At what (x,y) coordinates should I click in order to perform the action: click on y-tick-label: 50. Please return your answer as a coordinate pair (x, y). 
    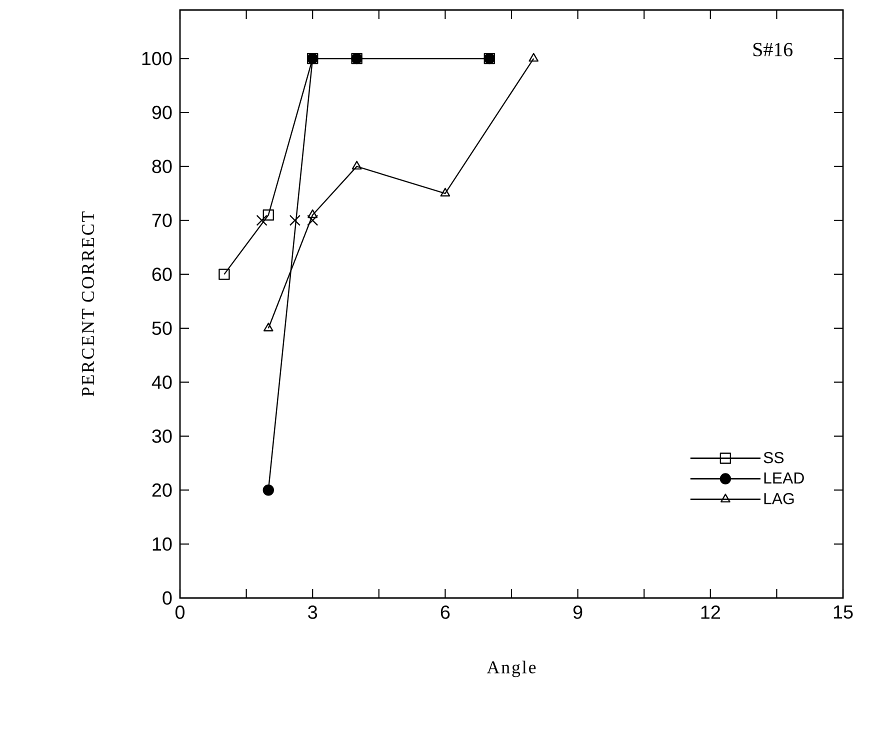
    Looking at the image, I should click on (162, 328).